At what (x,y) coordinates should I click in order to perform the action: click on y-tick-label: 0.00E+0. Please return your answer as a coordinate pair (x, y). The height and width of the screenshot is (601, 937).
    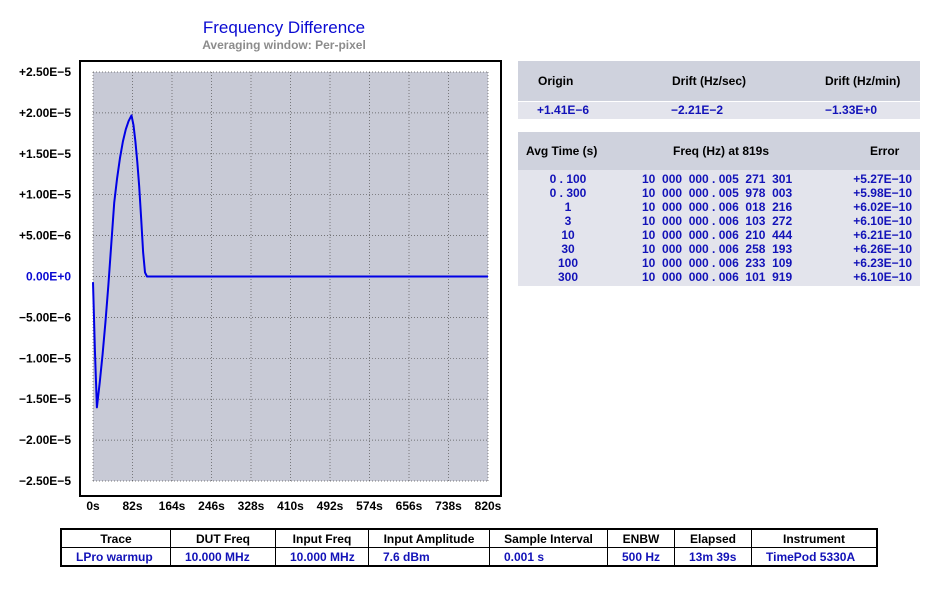
    Looking at the image, I should click on (48, 277).